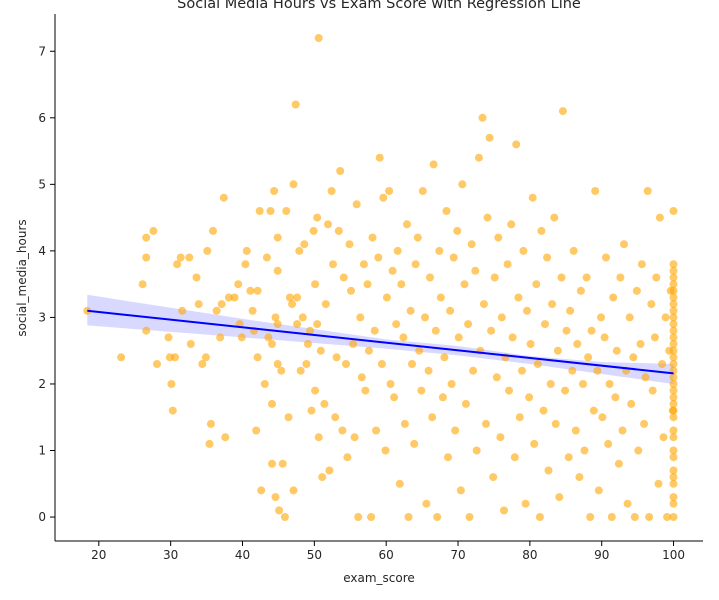 This screenshot has width=719, height=600. Describe the element at coordinates (170, 555) in the screenshot. I see `x-tick-label: 30` at that location.